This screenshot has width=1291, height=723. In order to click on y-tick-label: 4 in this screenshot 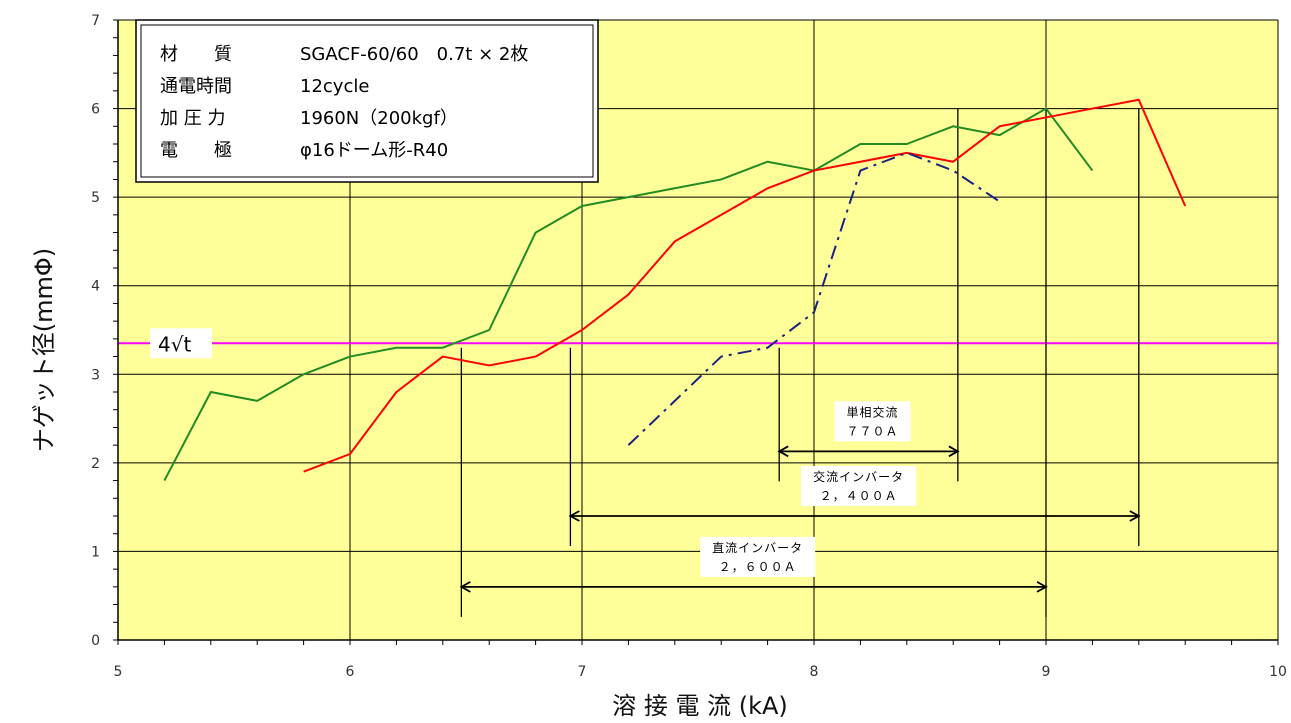, I will do `click(95, 287)`.